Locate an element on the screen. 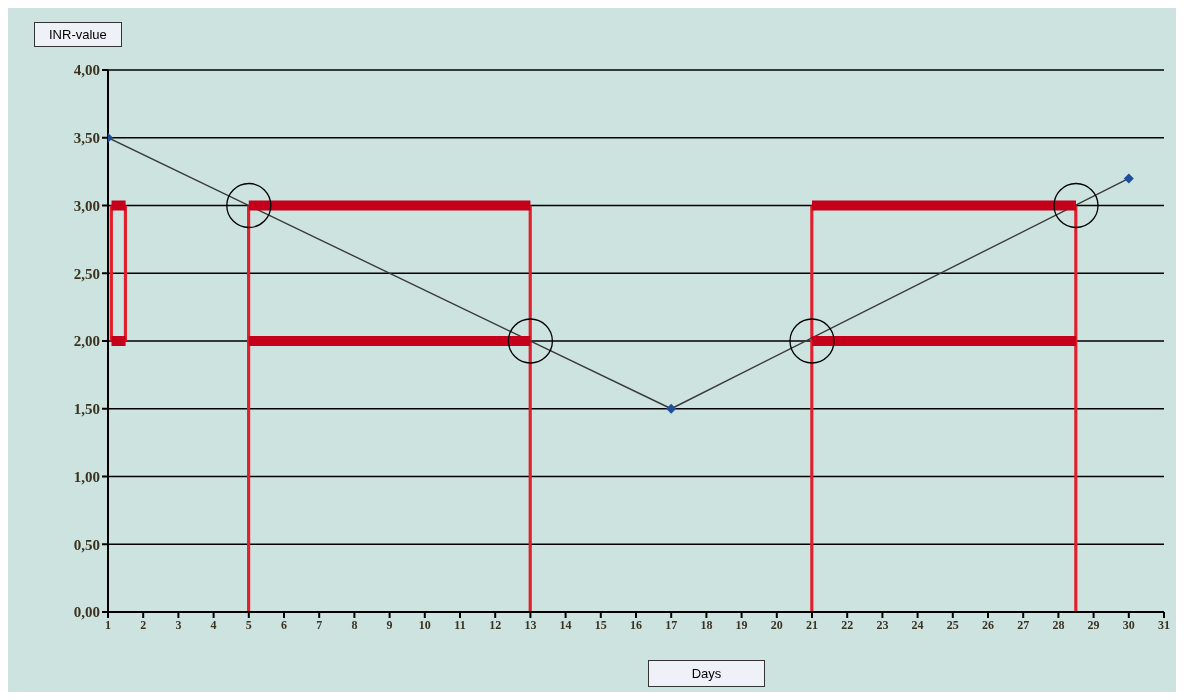 This screenshot has height=700, width=1184. x-tick-label: 17 is located at coordinates (671, 624).